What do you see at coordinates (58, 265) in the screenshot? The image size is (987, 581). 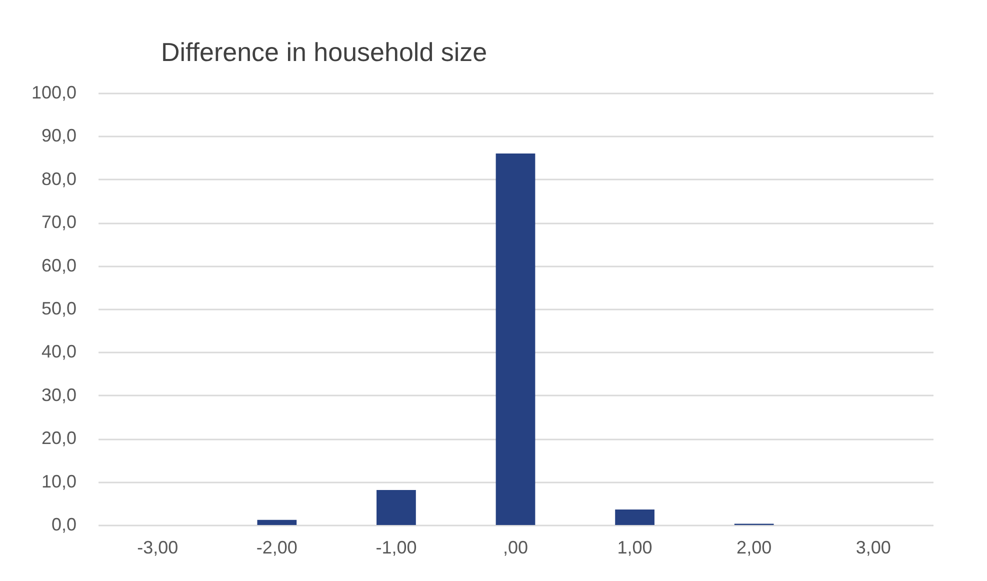 I see `y-tick-label: 60,0` at bounding box center [58, 265].